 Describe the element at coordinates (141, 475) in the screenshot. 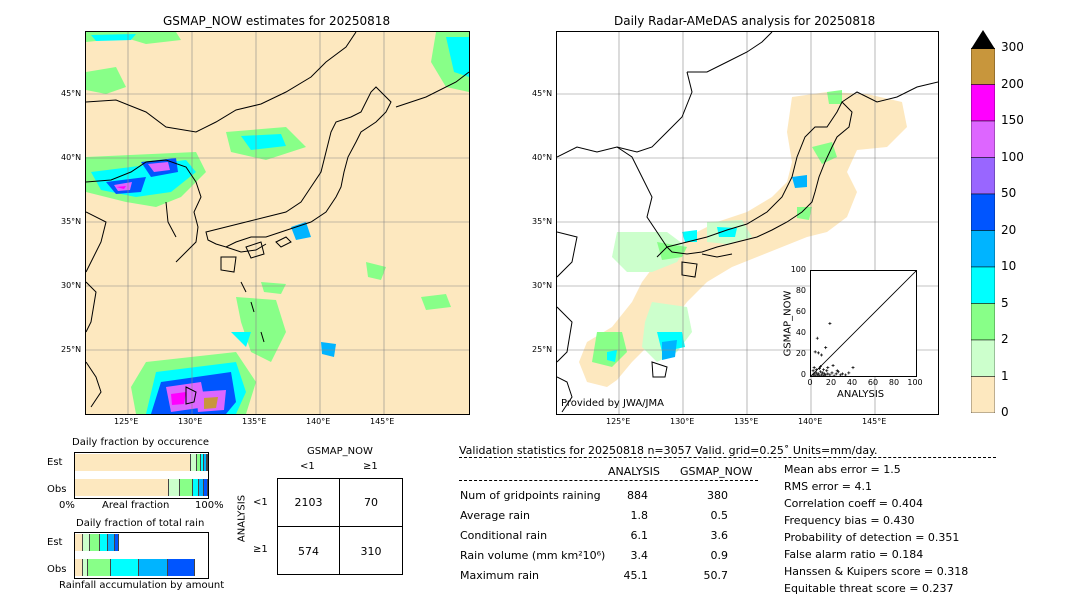

I see `occurence-chart` at that location.